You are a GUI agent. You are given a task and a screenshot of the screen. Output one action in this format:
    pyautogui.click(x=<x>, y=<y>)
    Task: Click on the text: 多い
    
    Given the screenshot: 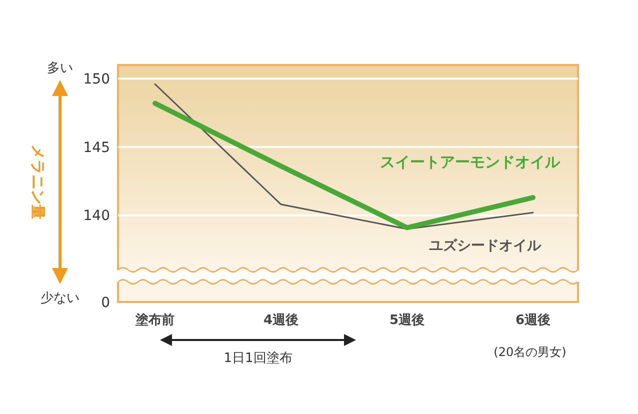 What is the action you would take?
    pyautogui.click(x=60, y=68)
    